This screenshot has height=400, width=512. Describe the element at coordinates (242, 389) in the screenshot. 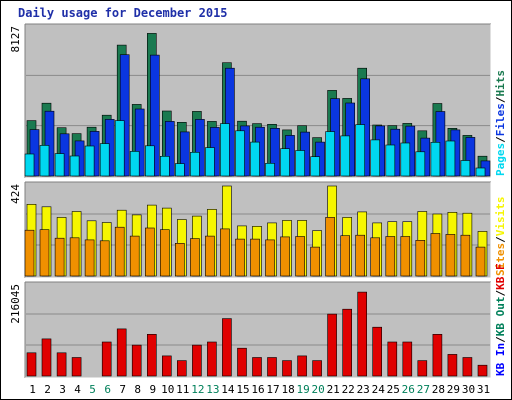

I see `x-tick-label-day-15: 15` at that location.